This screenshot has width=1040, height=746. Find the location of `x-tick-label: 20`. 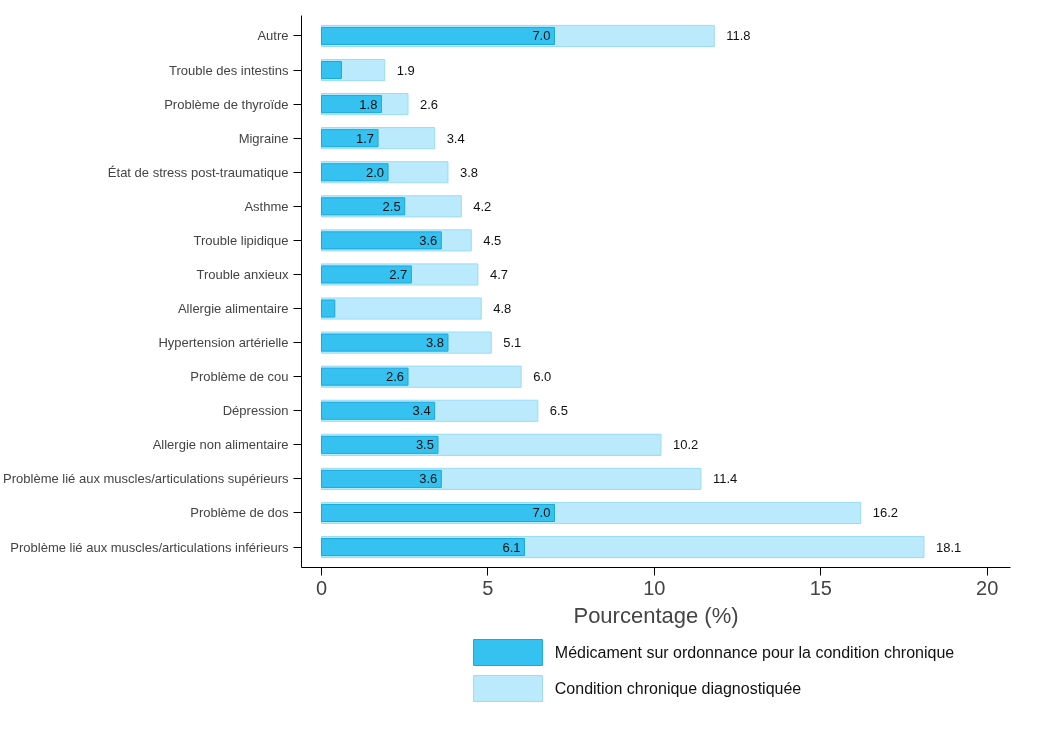

x-tick-label: 20 is located at coordinates (987, 587).